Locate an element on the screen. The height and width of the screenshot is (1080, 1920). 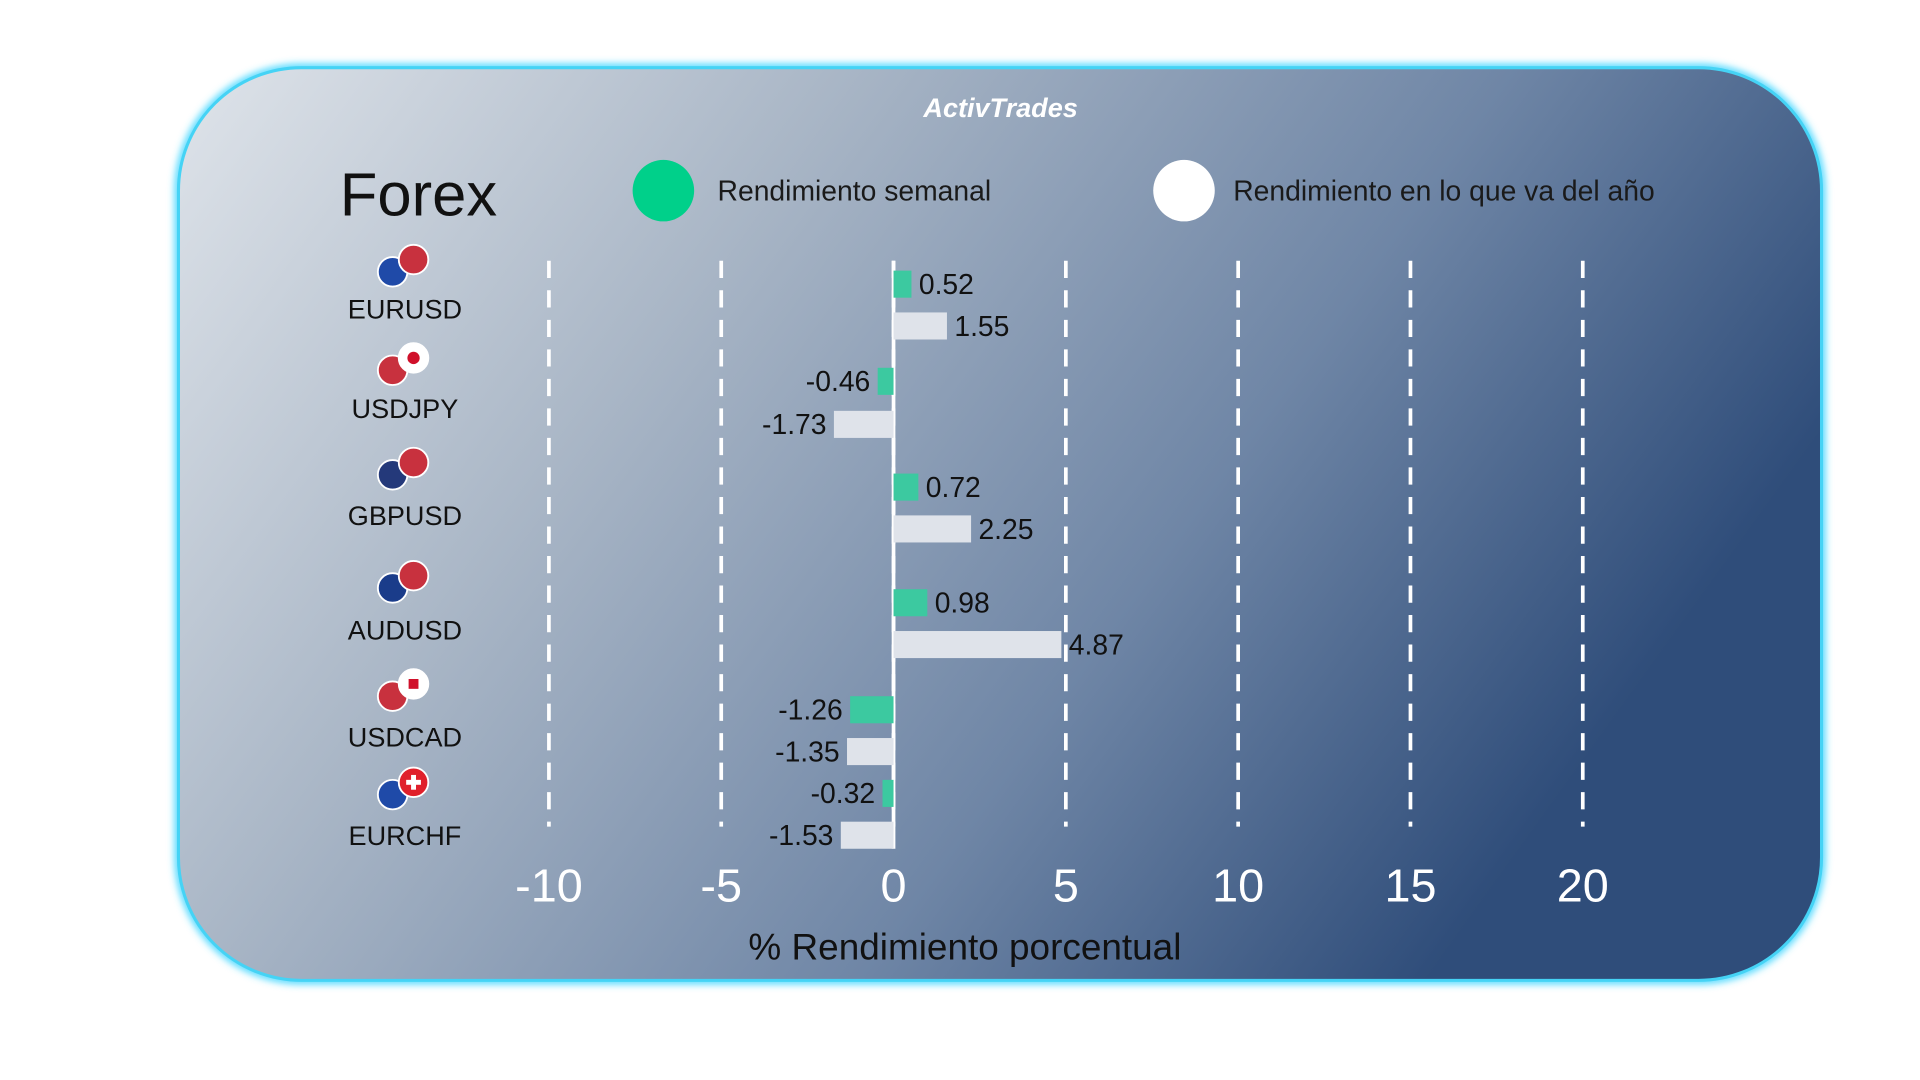
data-label: -0.46 is located at coordinates (838, 381).